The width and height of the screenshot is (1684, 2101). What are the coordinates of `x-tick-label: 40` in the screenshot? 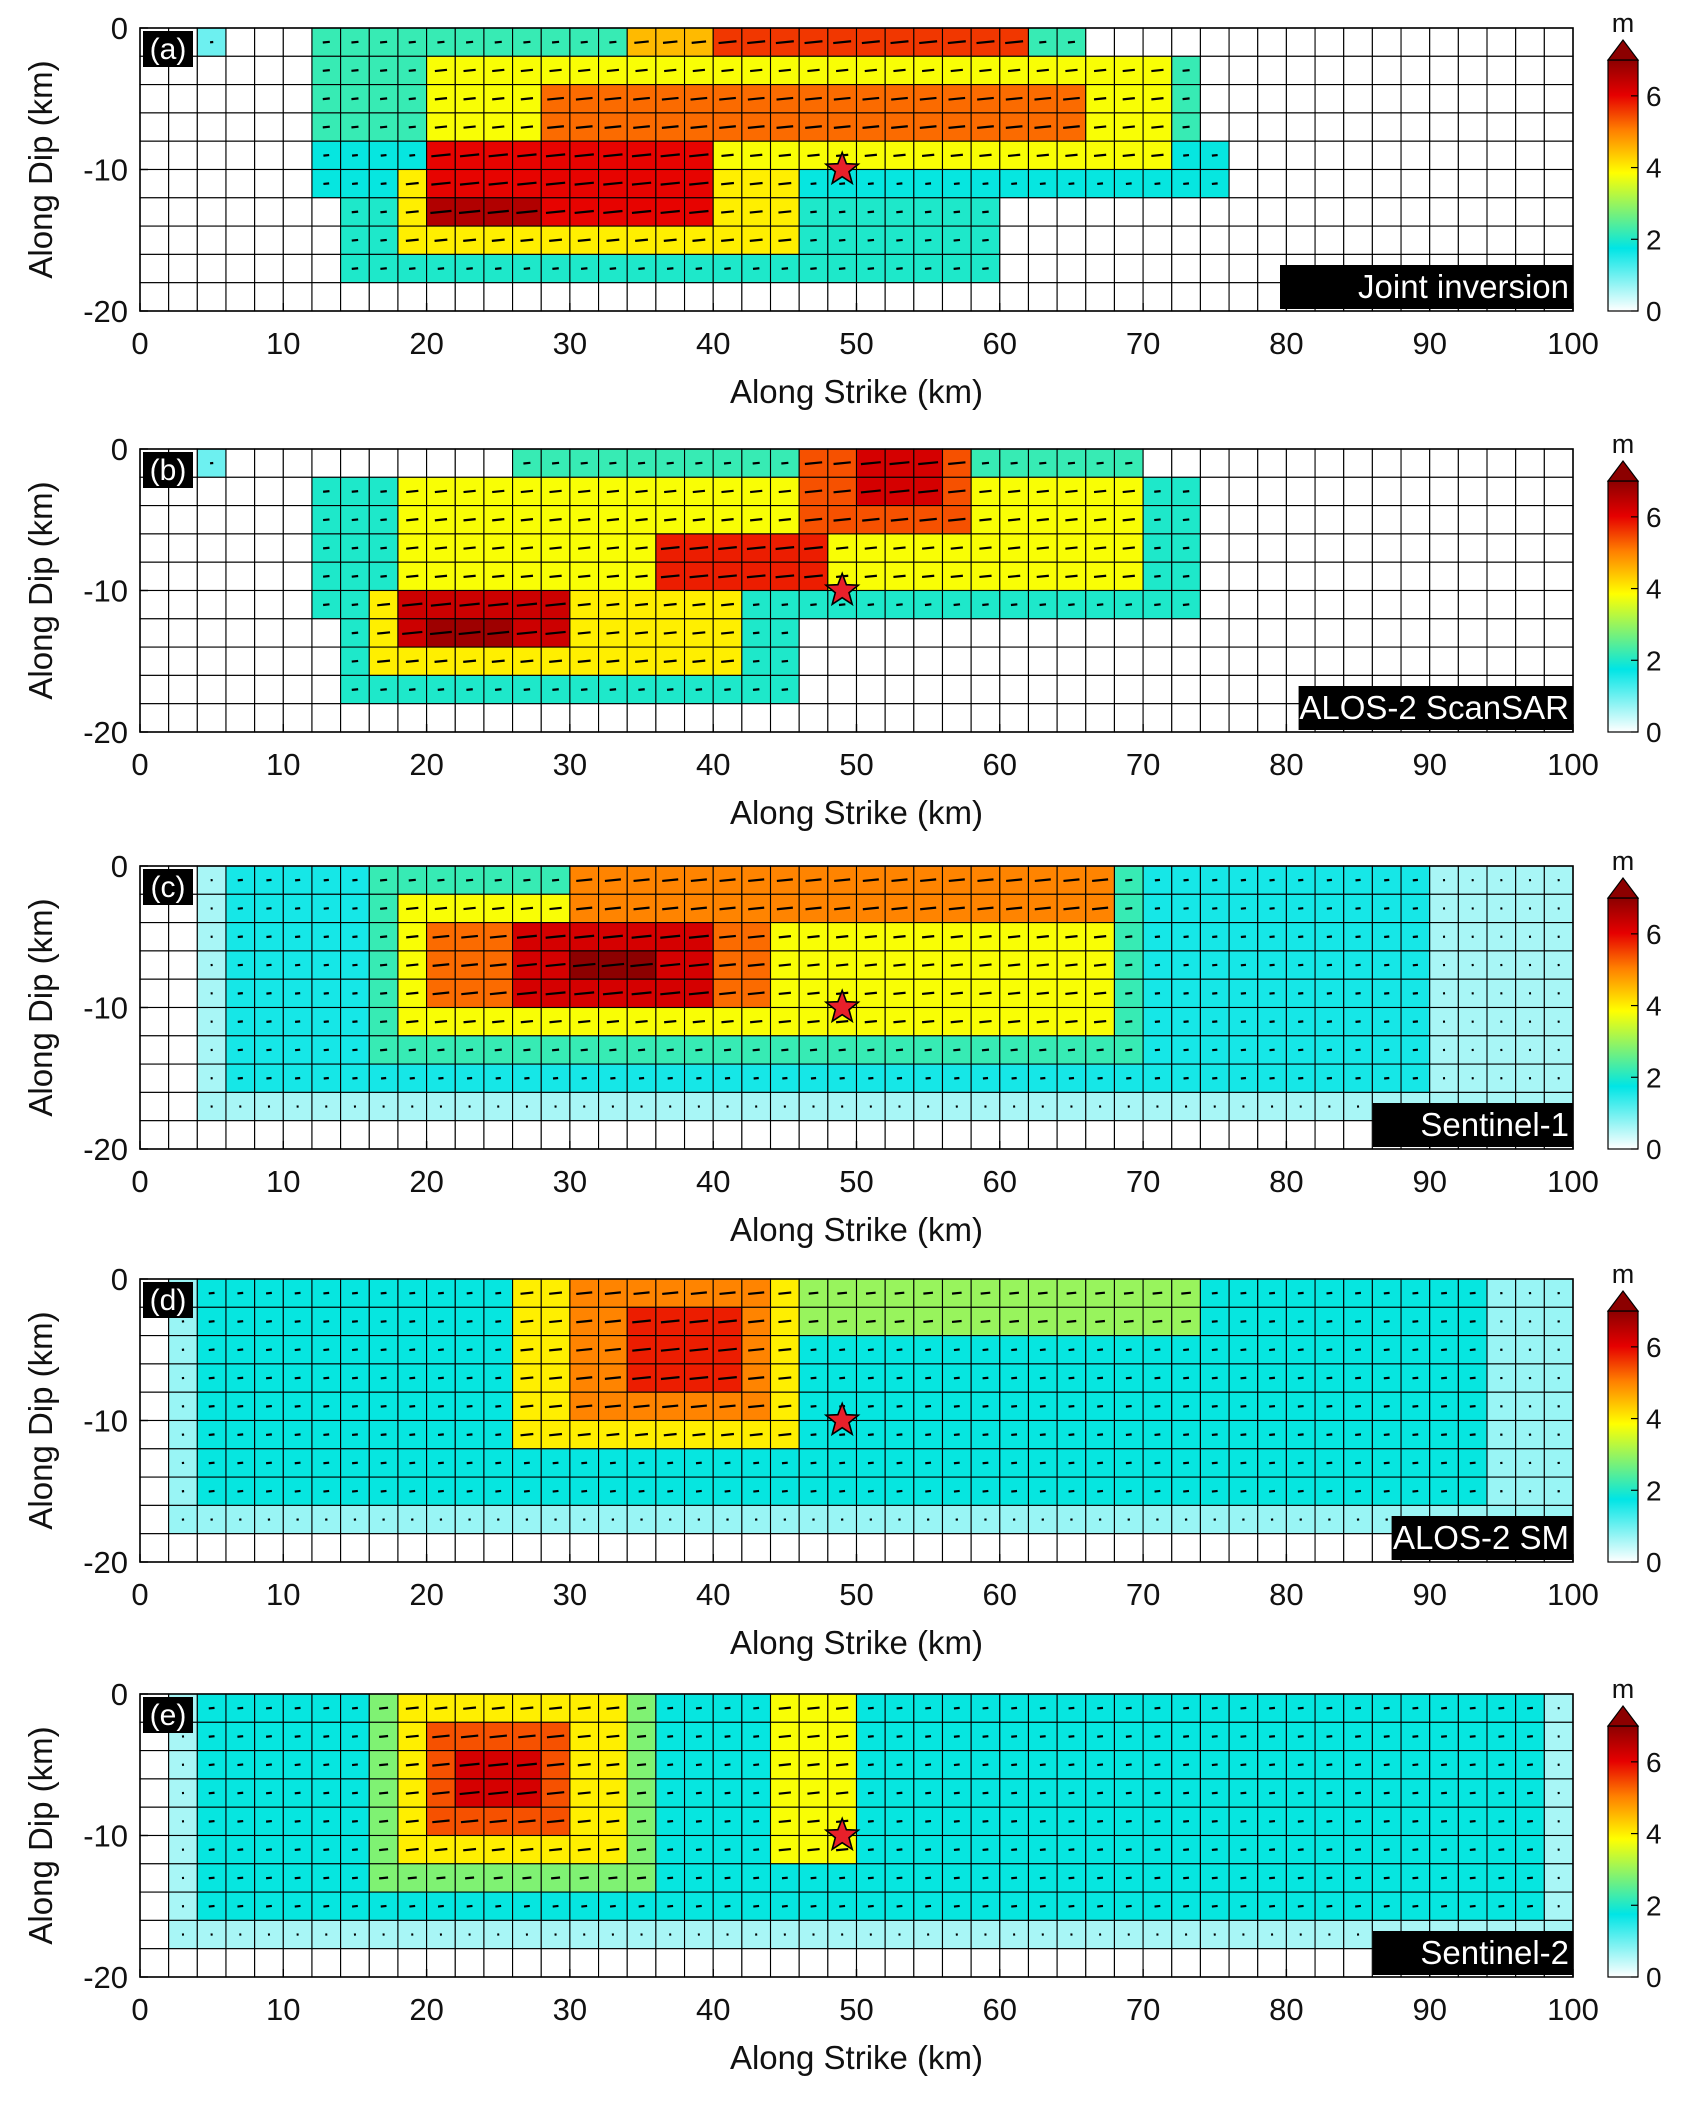 It's located at (713, 1181).